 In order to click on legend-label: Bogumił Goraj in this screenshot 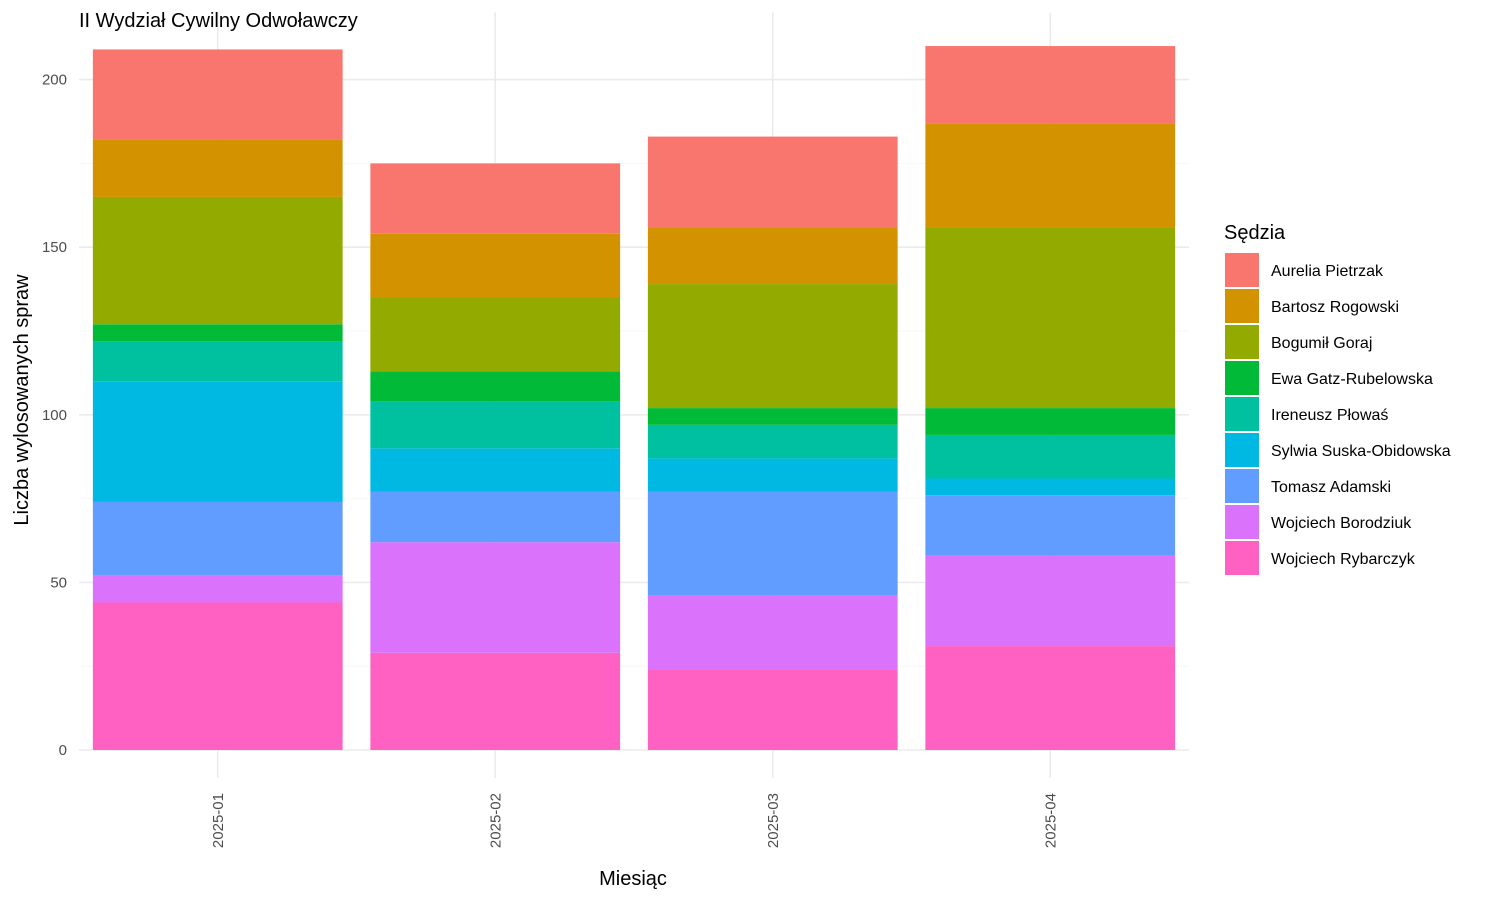, I will do `click(1321, 343)`.